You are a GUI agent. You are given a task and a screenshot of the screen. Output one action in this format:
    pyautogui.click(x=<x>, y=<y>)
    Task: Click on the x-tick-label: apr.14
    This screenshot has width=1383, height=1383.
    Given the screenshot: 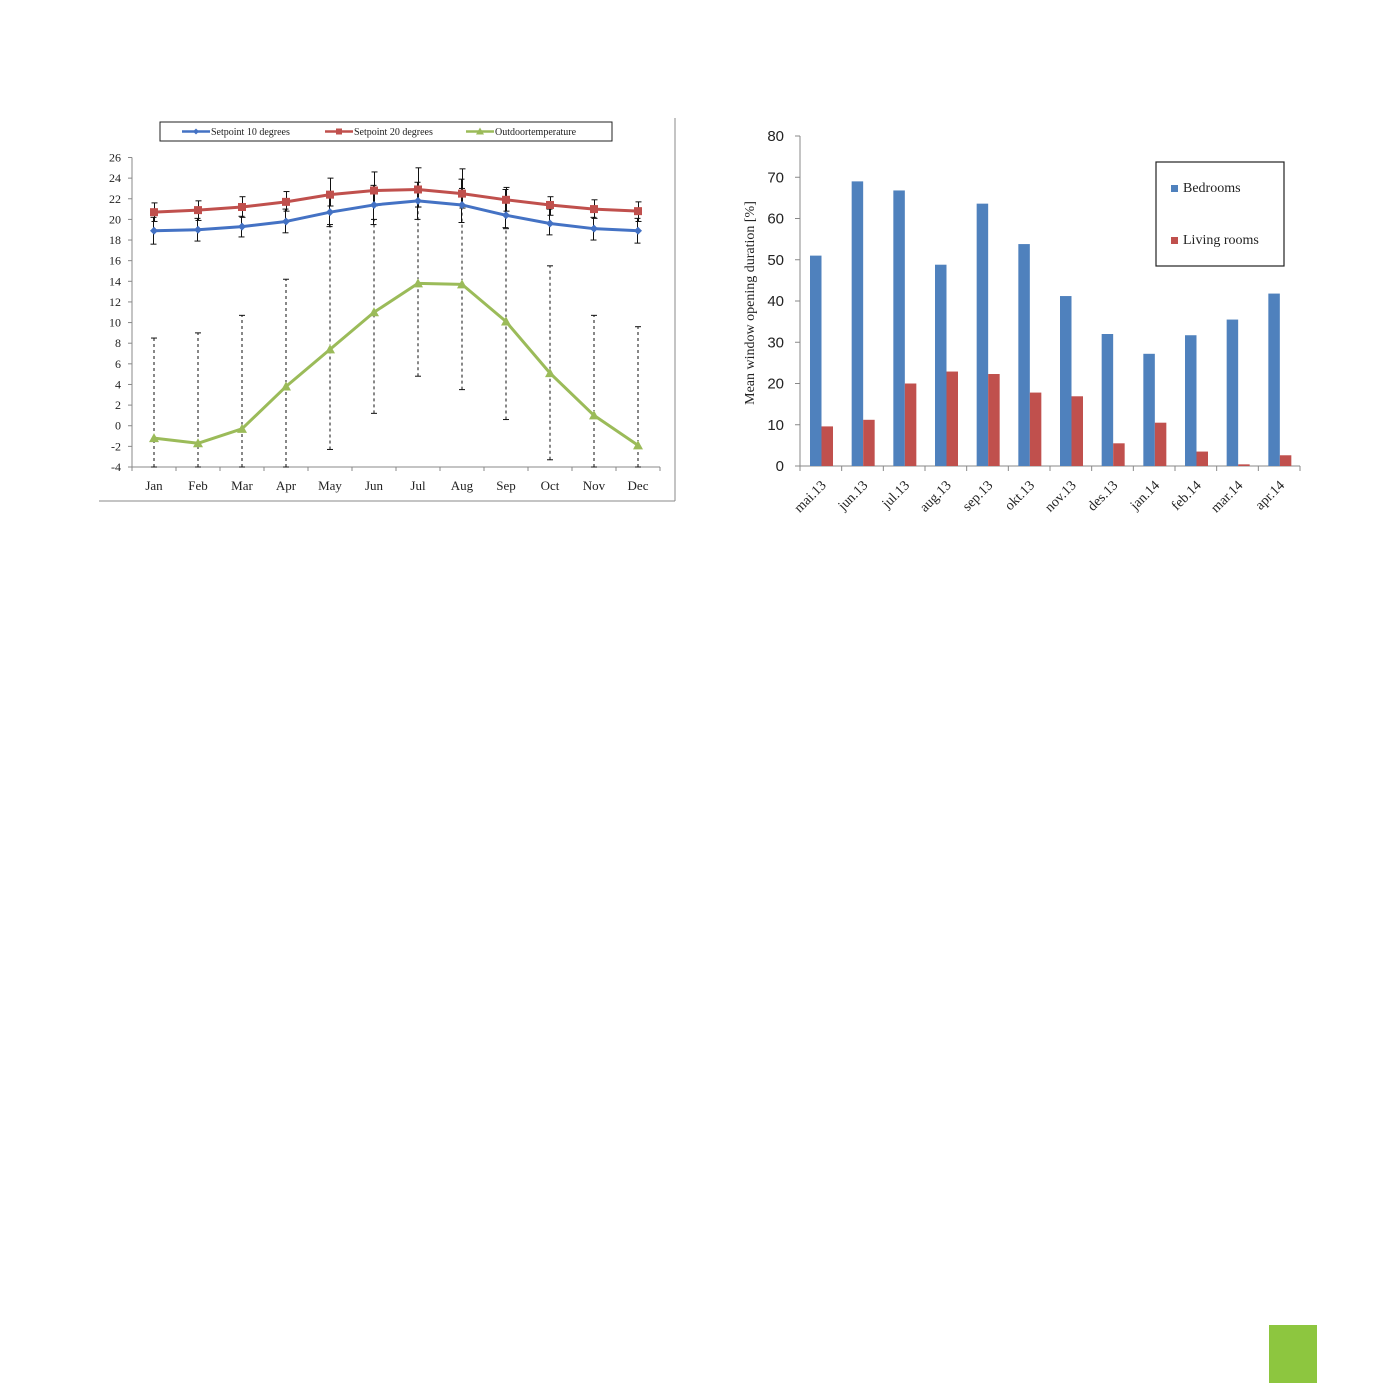 What is the action you would take?
    pyautogui.click(x=1270, y=495)
    